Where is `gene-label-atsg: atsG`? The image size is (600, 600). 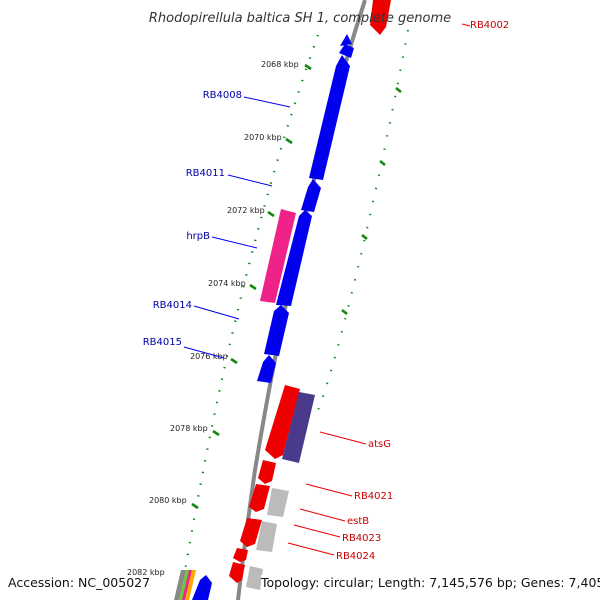
gene-label-atsg: atsG is located at coordinates (379, 444).